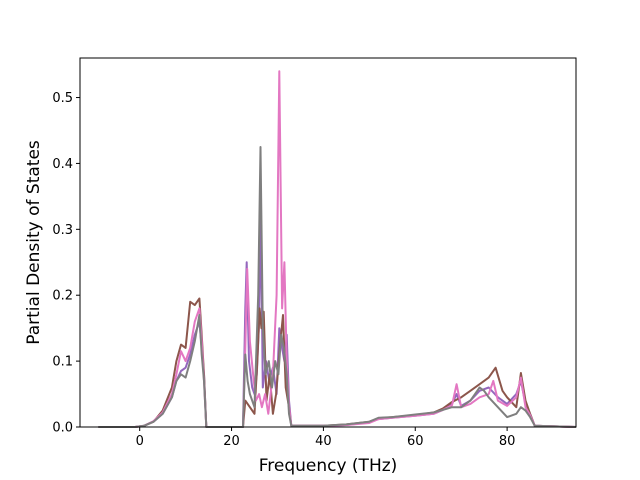 The image size is (640, 480). What do you see at coordinates (62, 164) in the screenshot?
I see `y-tick-label: 0.4` at bounding box center [62, 164].